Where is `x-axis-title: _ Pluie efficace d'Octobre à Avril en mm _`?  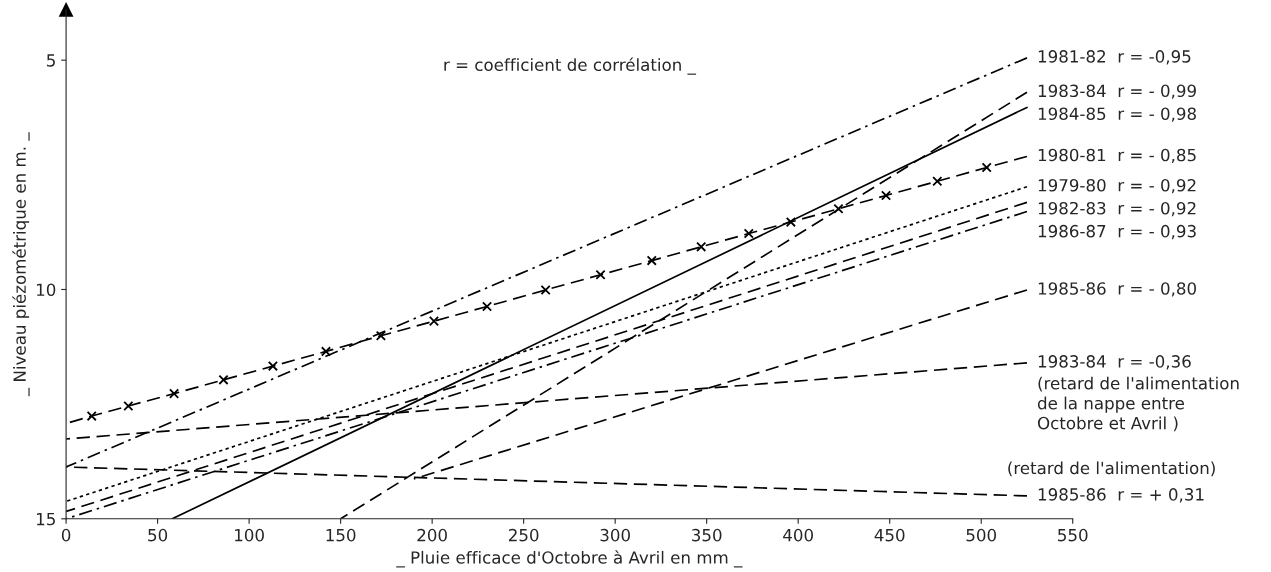
x-axis-title: _ Pluie efficace d'Octobre à Avril en mm _ is located at coordinates (569, 559).